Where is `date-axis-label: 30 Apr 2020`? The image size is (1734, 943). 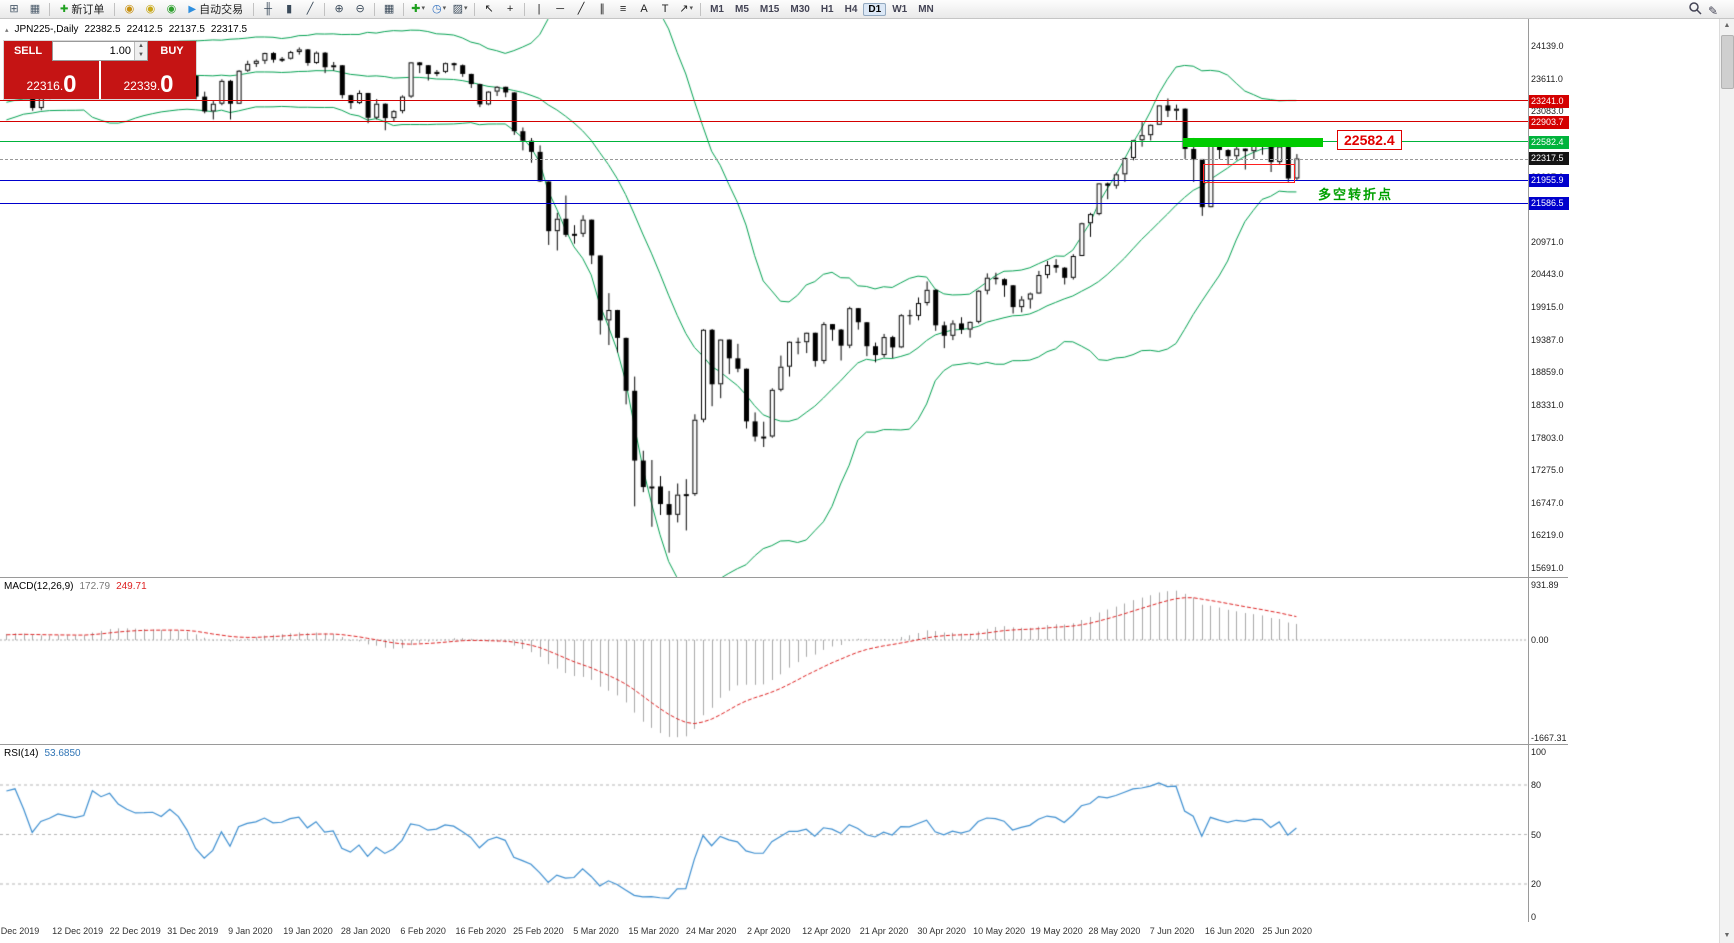 date-axis-label: 30 Apr 2020 is located at coordinates (941, 931).